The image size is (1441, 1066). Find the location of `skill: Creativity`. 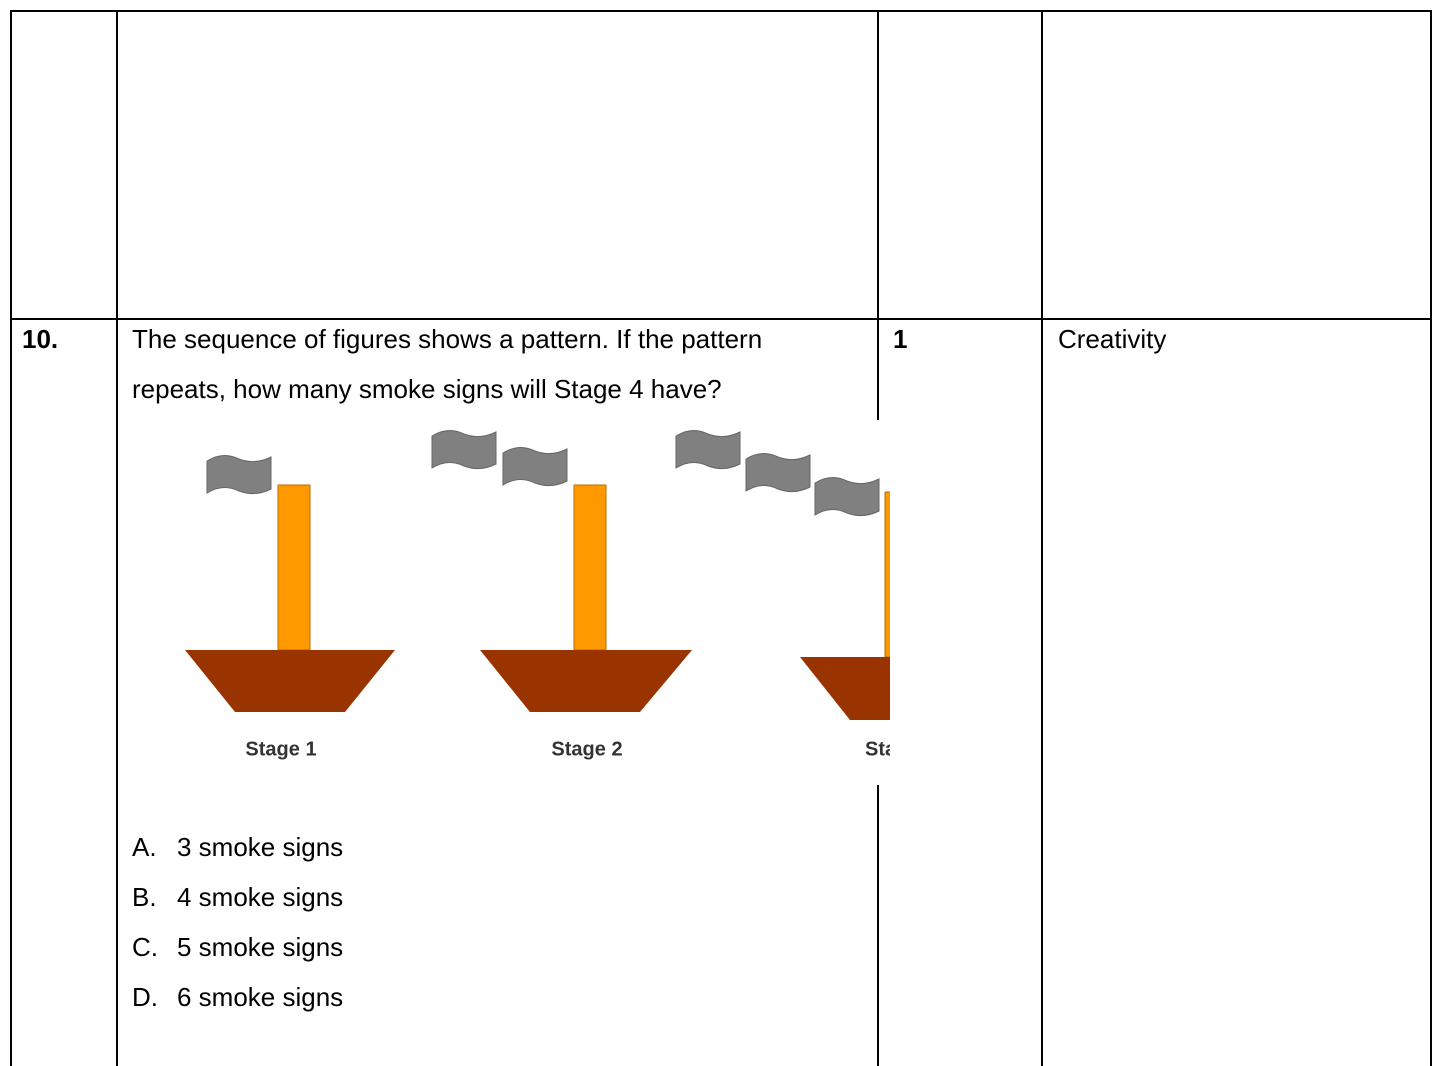

skill: Creativity is located at coordinates (1112, 339).